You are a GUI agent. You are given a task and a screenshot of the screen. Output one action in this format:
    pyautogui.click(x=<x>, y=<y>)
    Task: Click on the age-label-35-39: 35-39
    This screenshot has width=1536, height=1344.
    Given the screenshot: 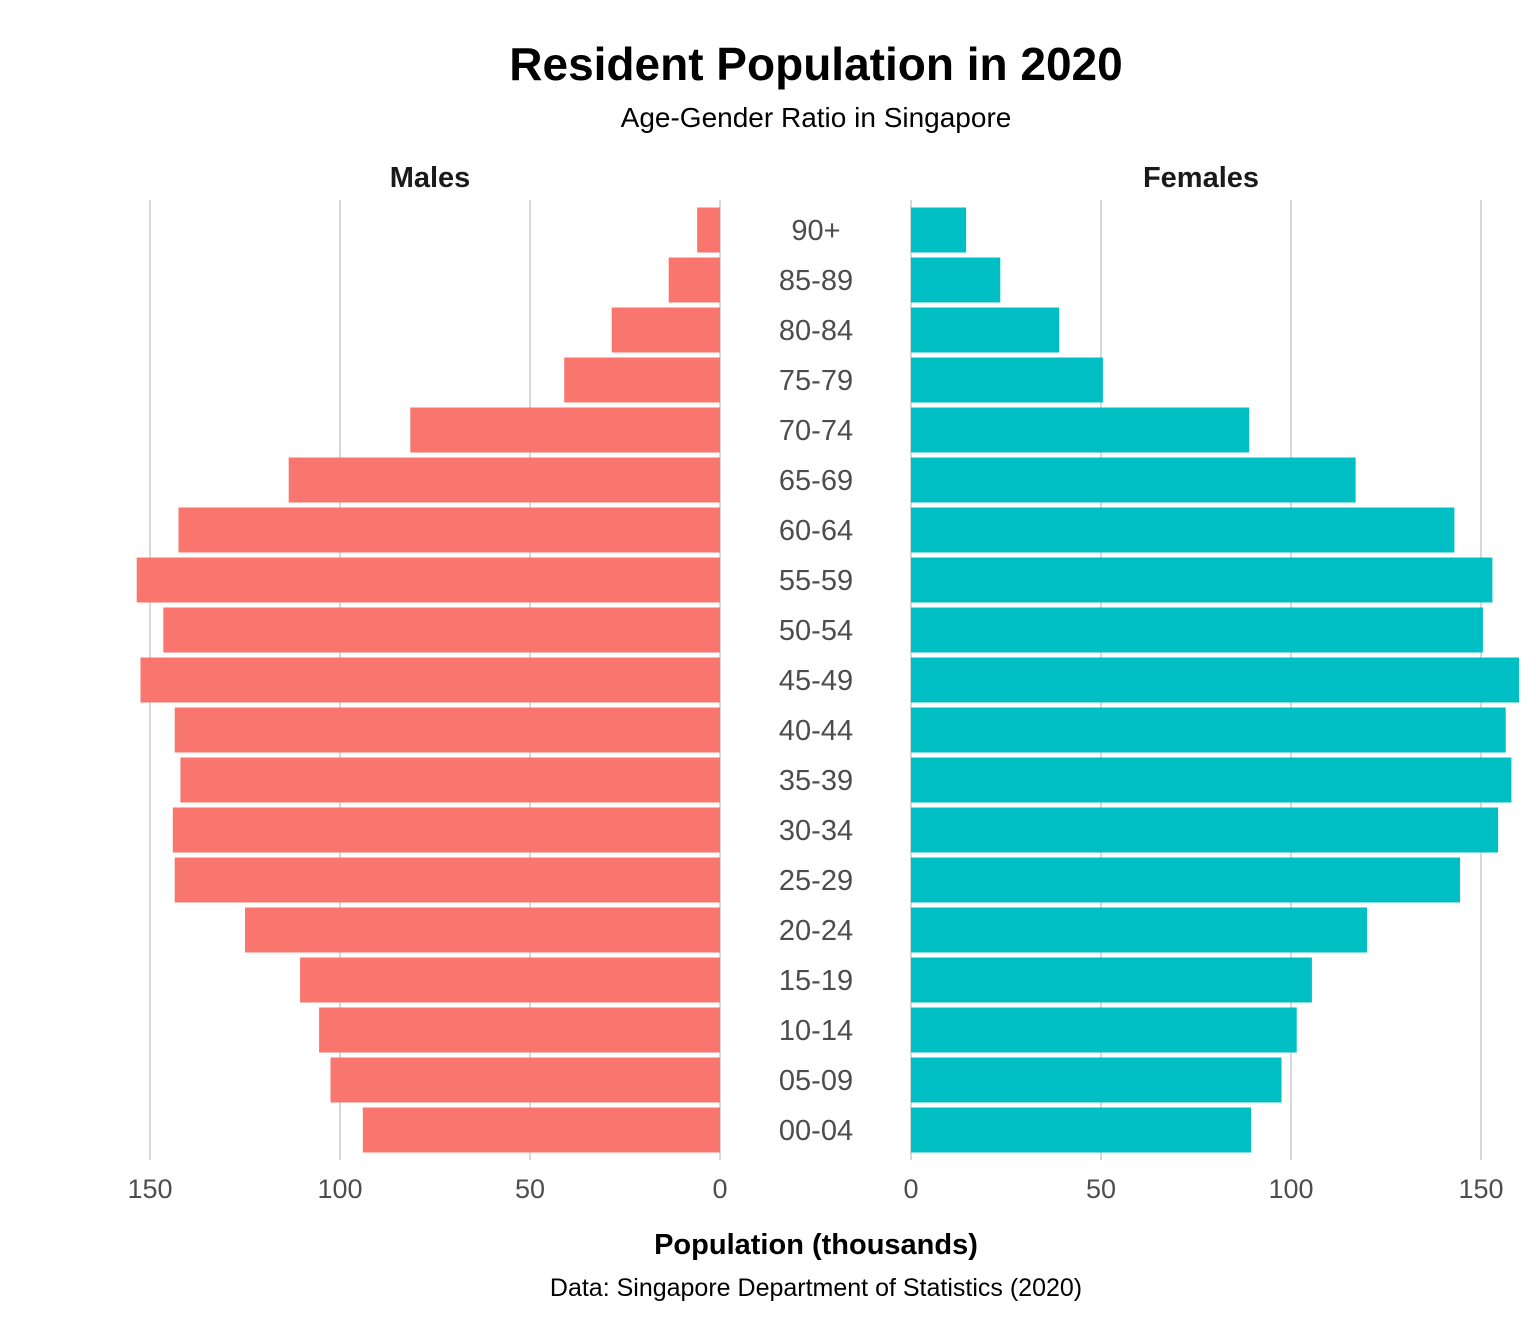 What is the action you would take?
    pyautogui.click(x=816, y=781)
    